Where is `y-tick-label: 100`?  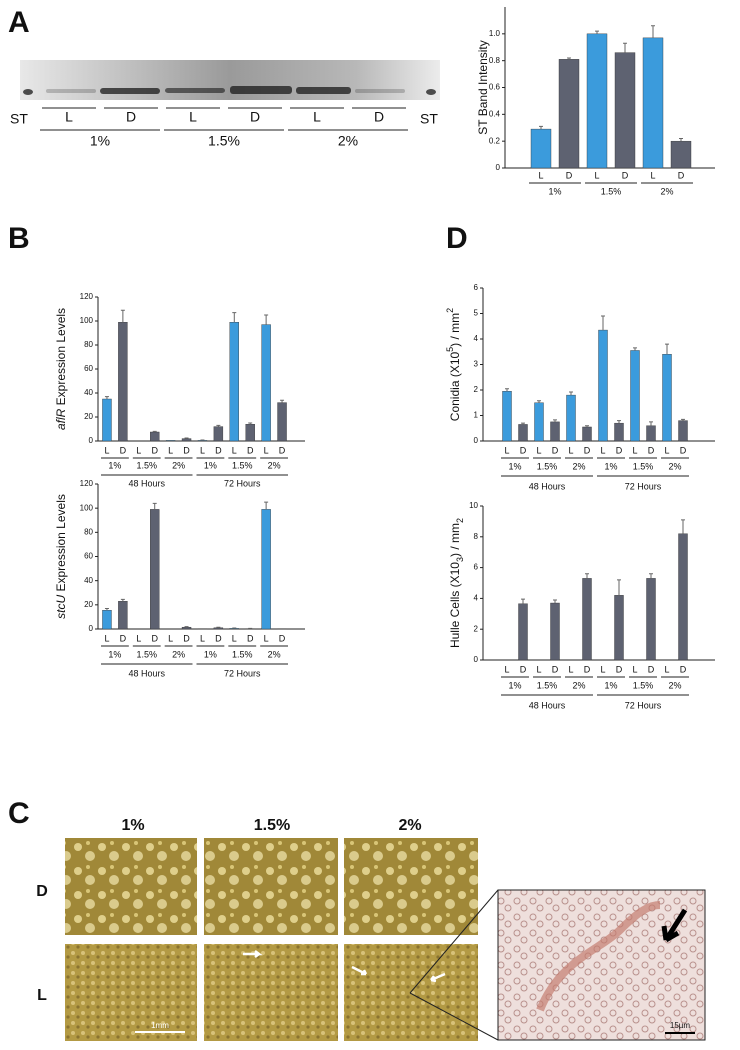
y-tick-label: 100 is located at coordinates (87, 320).